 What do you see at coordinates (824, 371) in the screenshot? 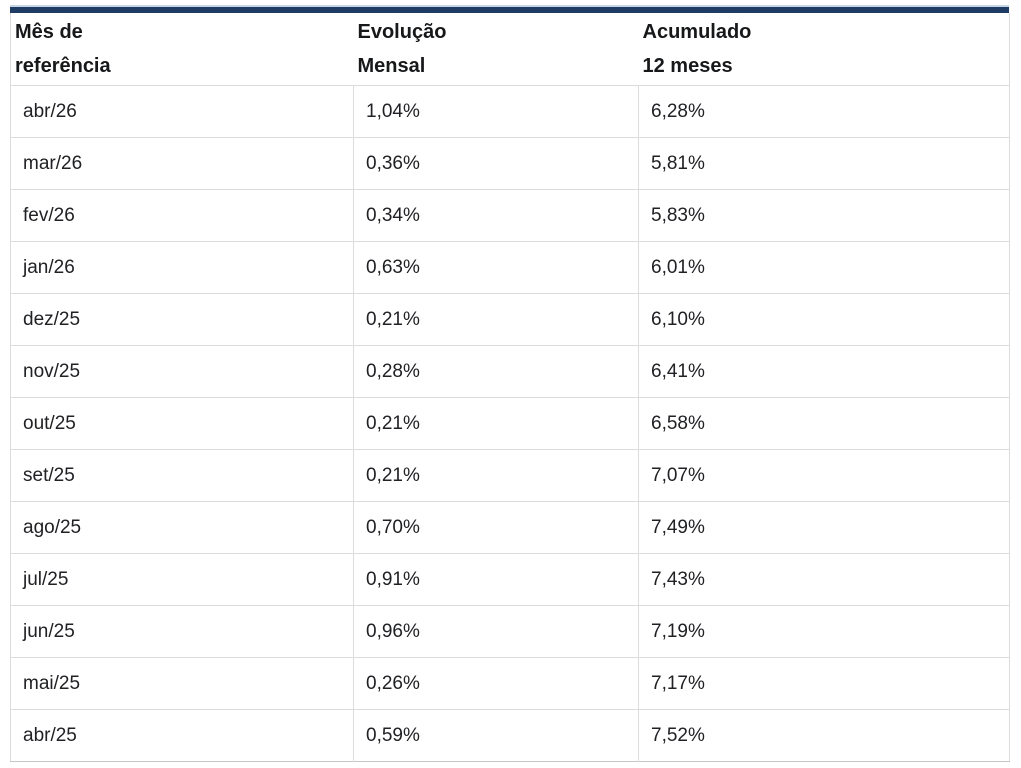
I see `cell-accumulated: 6,41%` at bounding box center [824, 371].